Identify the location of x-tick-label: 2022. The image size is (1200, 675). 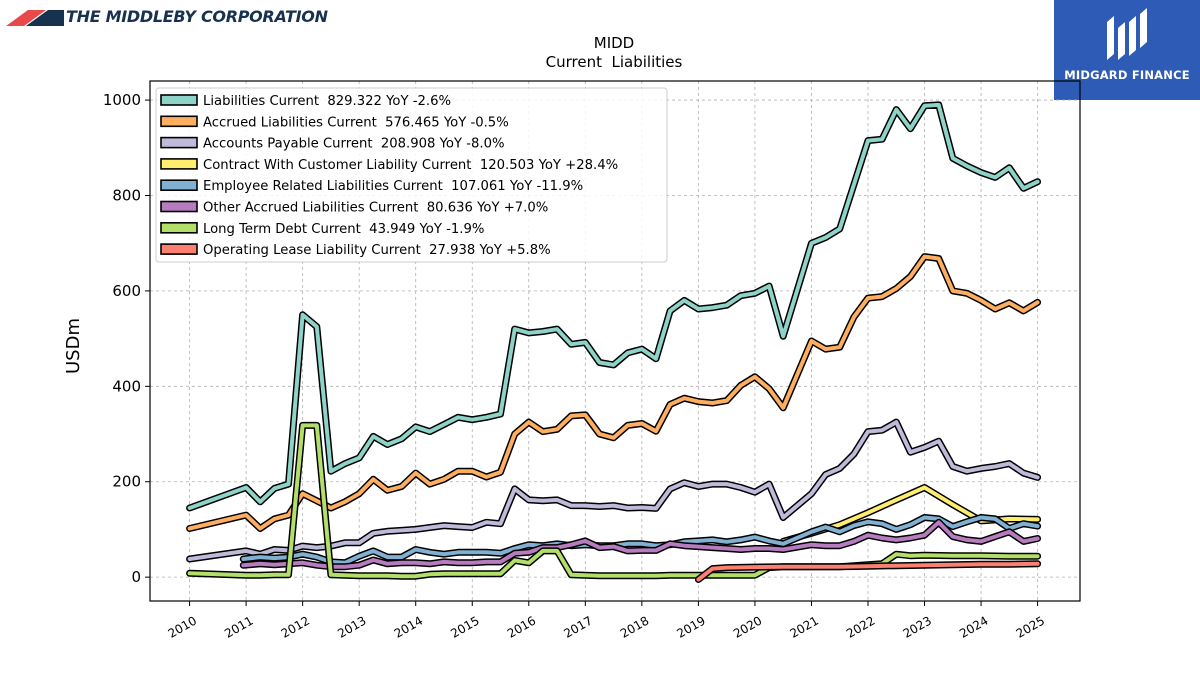
(860, 626).